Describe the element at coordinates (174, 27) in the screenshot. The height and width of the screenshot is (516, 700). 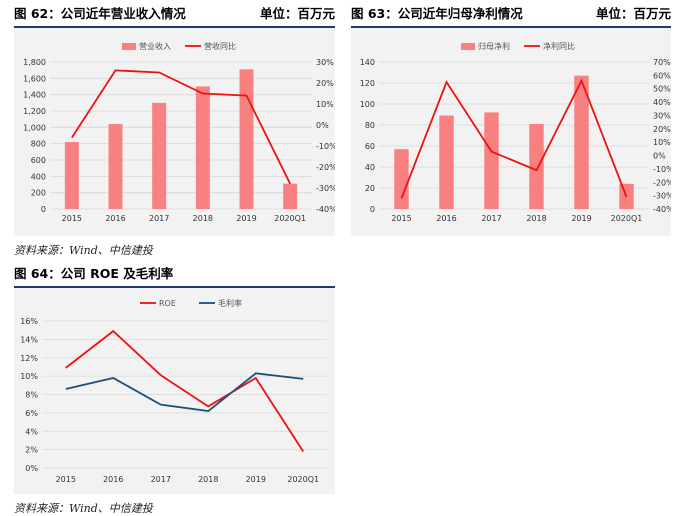
I see `figure-62-rule` at that location.